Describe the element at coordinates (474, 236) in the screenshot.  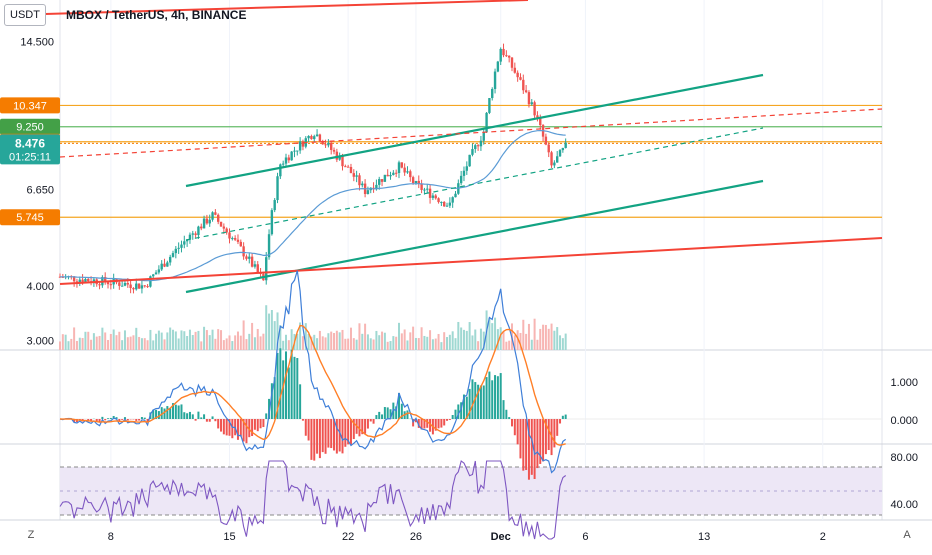
I see `channel-lower-line` at that location.